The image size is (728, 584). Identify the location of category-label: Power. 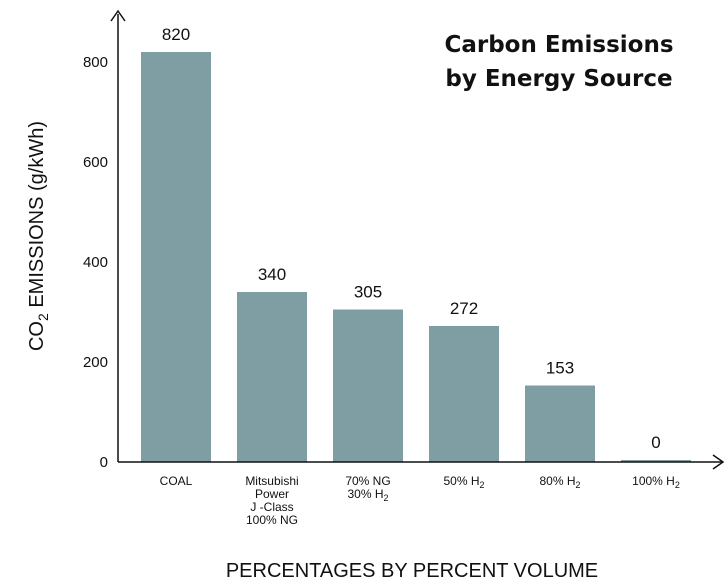
(272, 494).